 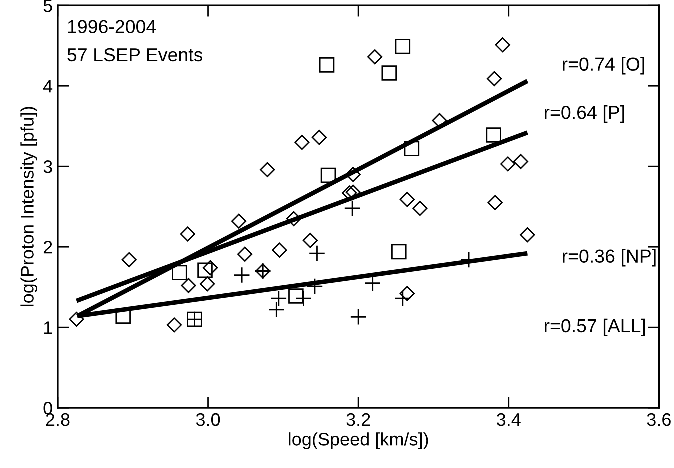 What do you see at coordinates (135, 55) in the screenshot?
I see `text: 57 LSEP Events` at bounding box center [135, 55].